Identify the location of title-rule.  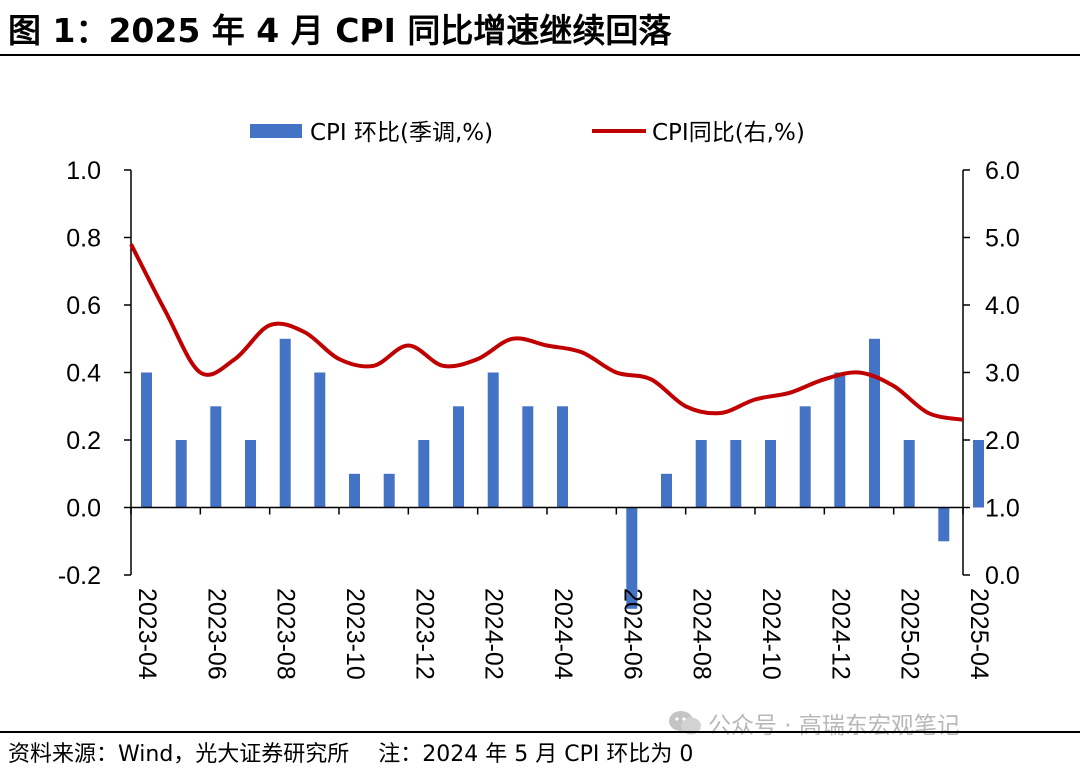
(540, 55).